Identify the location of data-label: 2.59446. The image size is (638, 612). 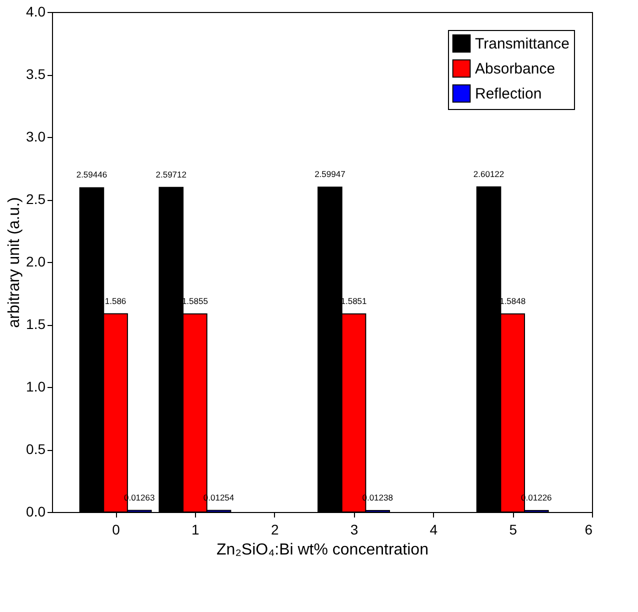
(92, 175).